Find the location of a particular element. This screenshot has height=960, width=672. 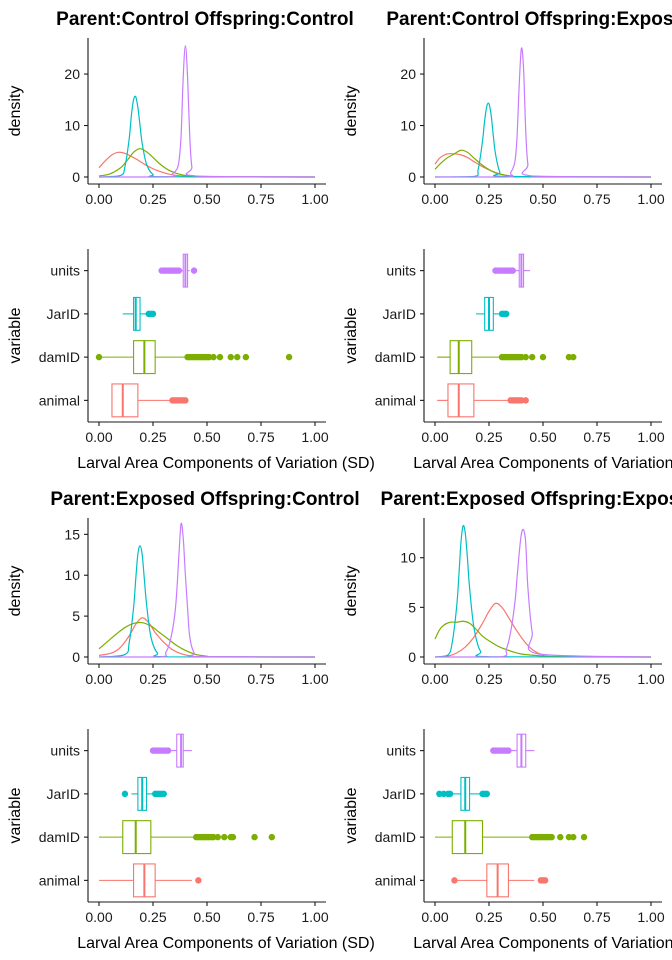

chart-title: Parent:Control Offspring:Exposed is located at coordinates (529, 19).